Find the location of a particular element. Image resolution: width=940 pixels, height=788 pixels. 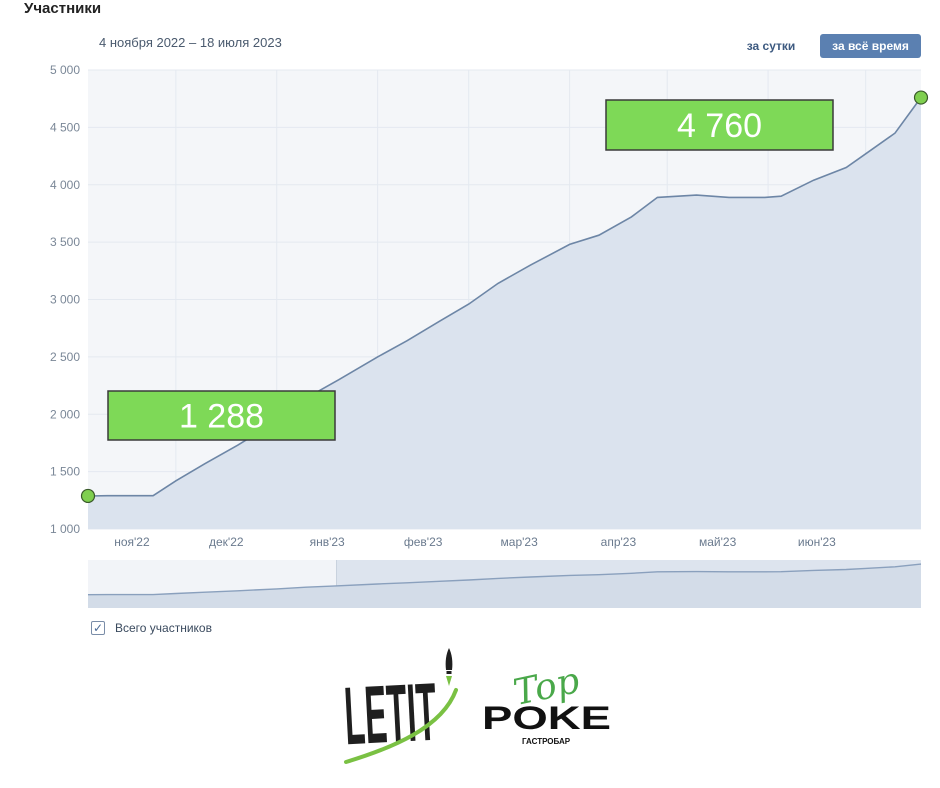

navigator-area is located at coordinates (504, 586).